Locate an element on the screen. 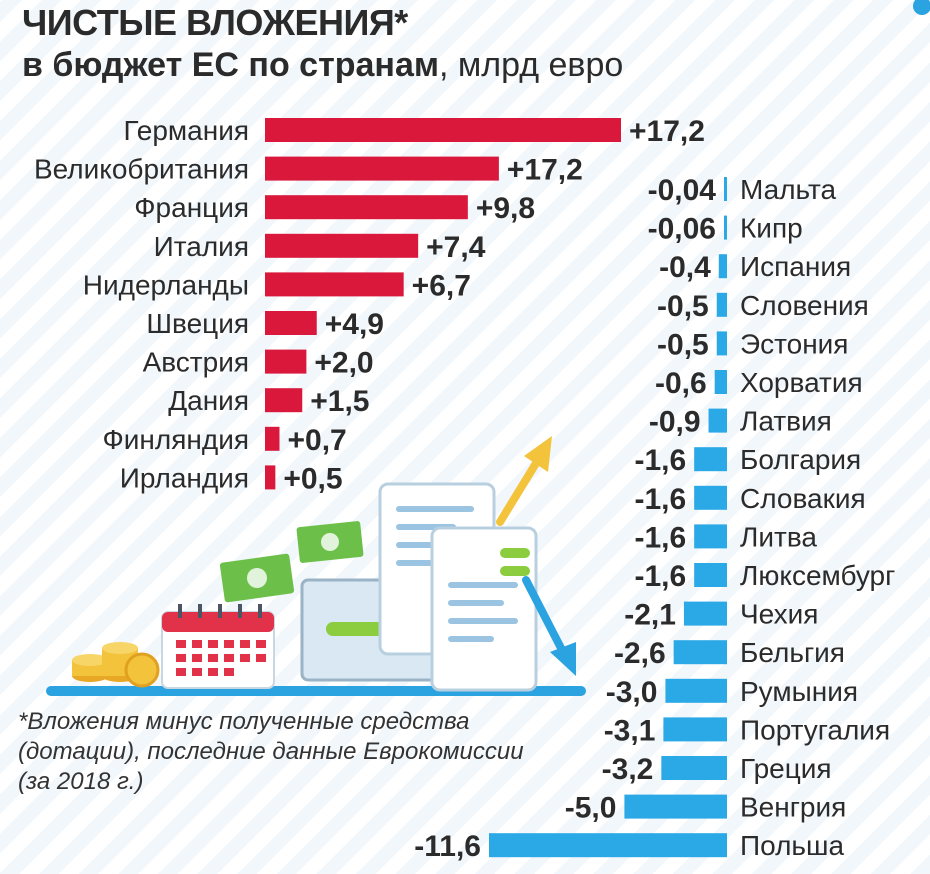  country-label: Нидерланды is located at coordinates (166, 284).